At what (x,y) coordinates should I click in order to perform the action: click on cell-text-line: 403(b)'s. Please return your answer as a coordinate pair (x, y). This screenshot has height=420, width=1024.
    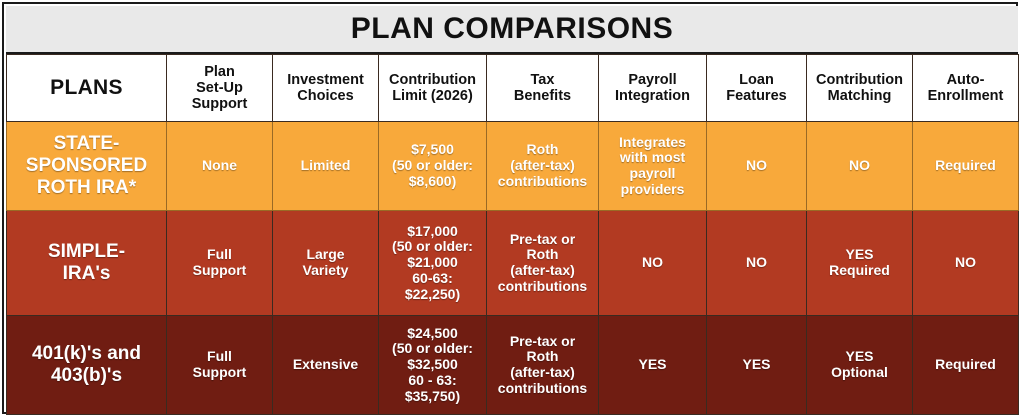
    Looking at the image, I should click on (86, 375).